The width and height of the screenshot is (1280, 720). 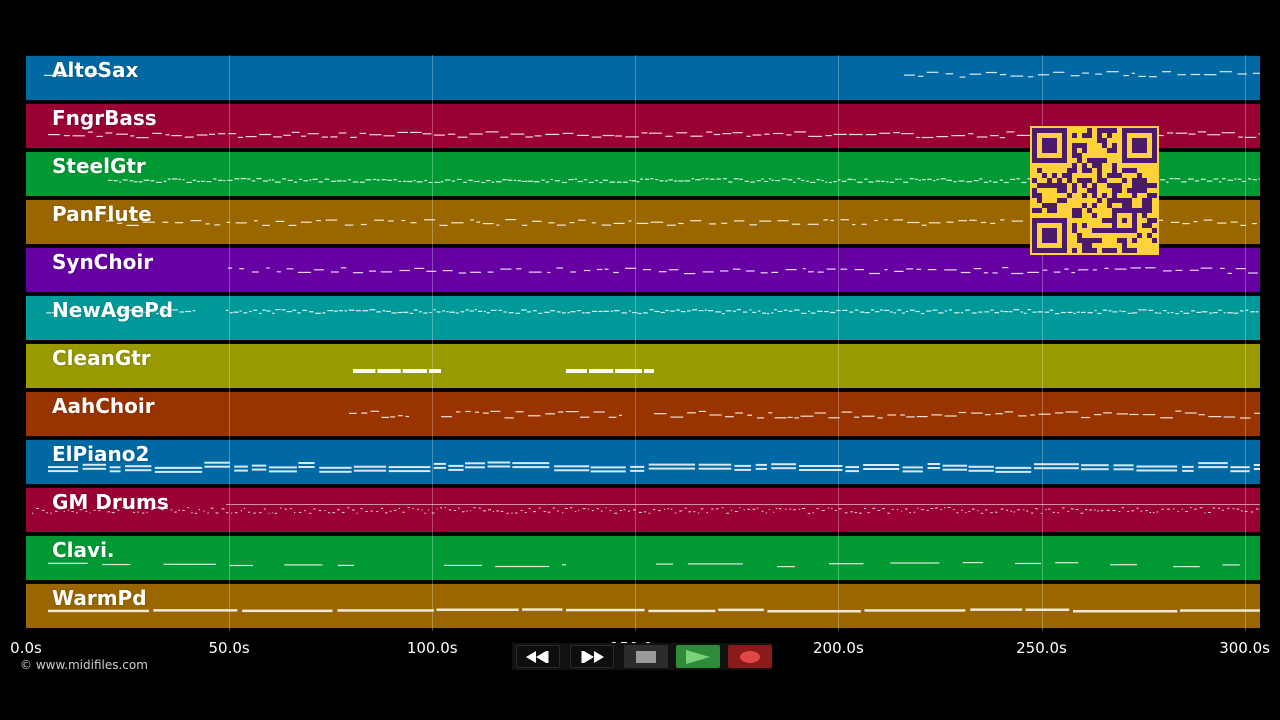 I want to click on copyright-text: © www.midifiles.com, so click(x=84, y=665).